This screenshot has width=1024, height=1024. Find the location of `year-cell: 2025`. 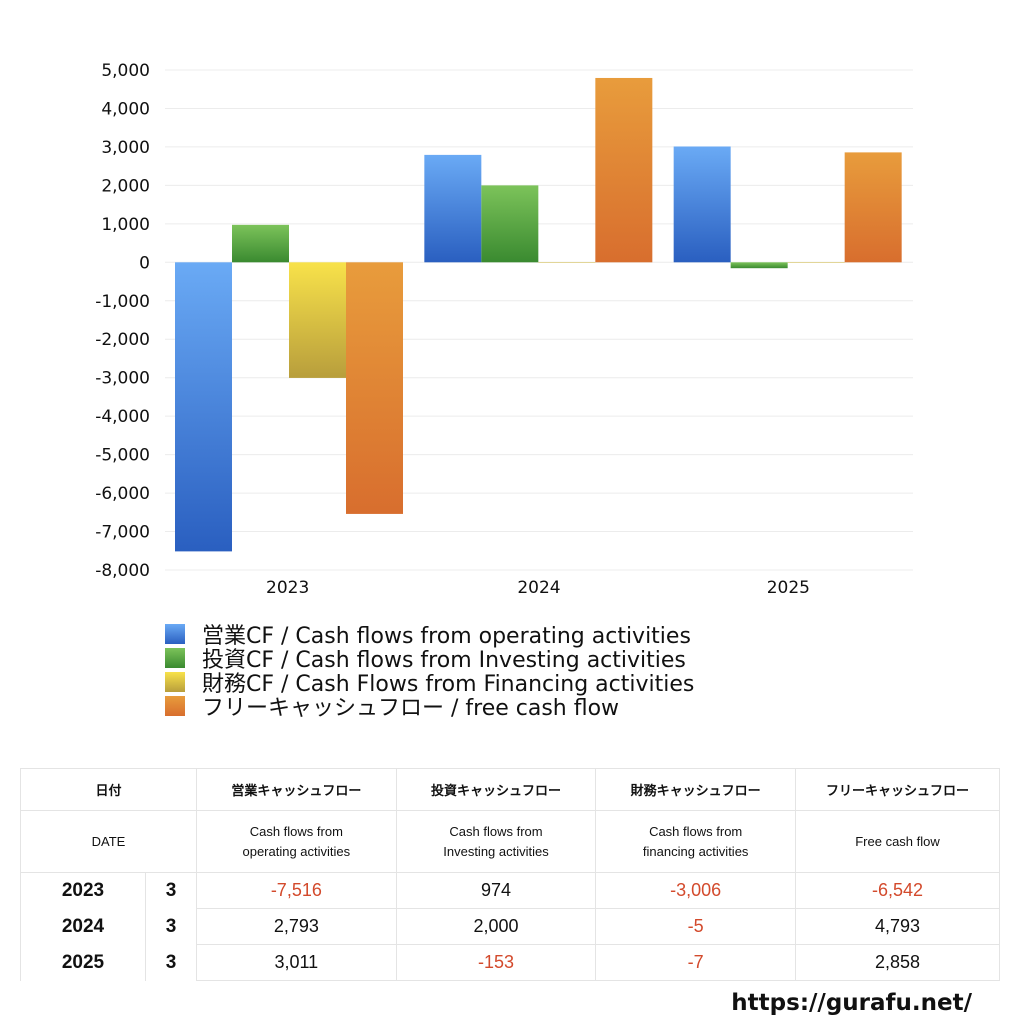

year-cell: 2025 is located at coordinates (83, 962).